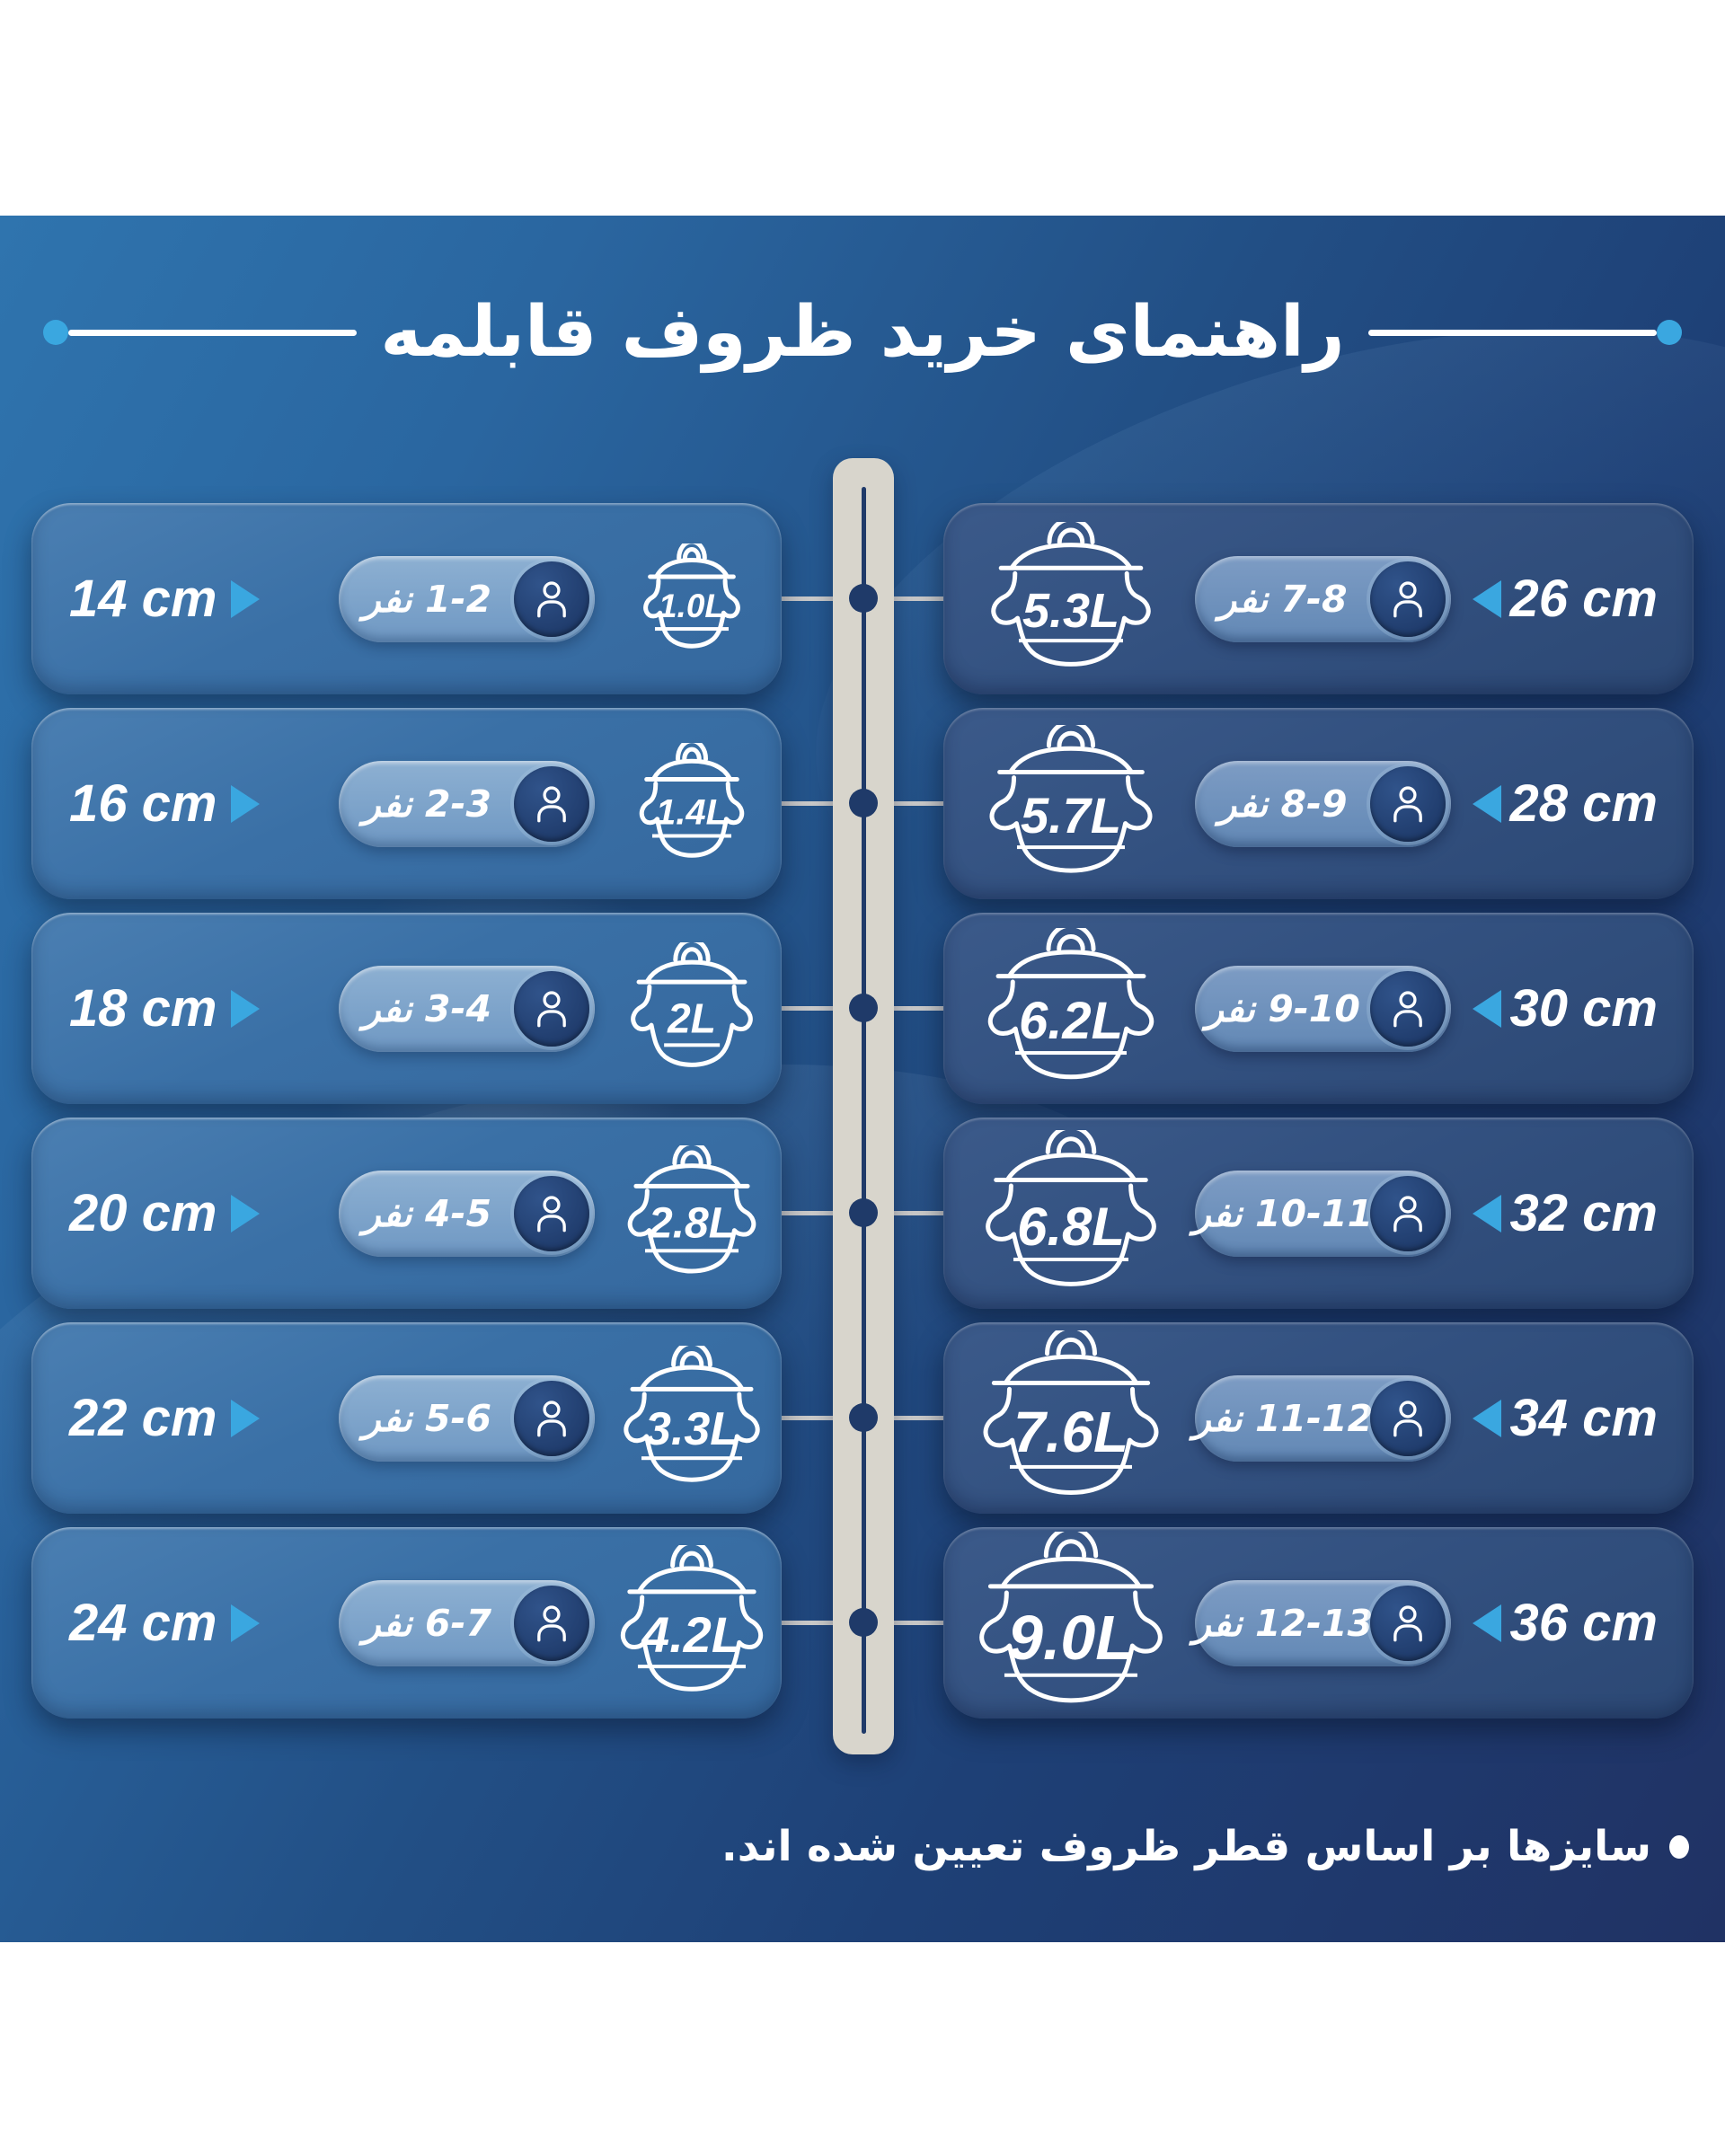 The width and height of the screenshot is (1725, 2156). I want to click on people-count-label: 8-9 نفر, so click(1283, 804).